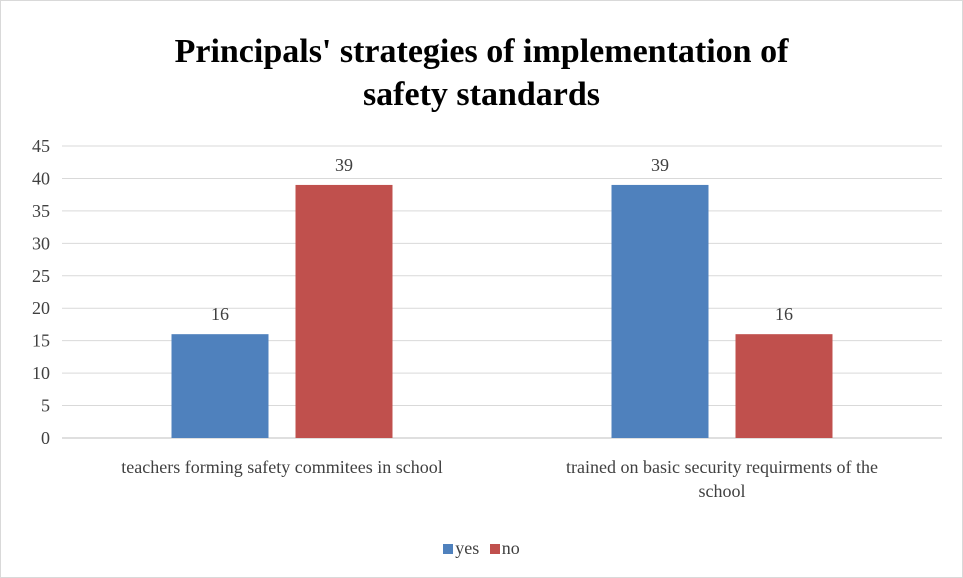 The width and height of the screenshot is (963, 578). What do you see at coordinates (481, 94) in the screenshot?
I see `chart-title-line-2: safety standards` at bounding box center [481, 94].